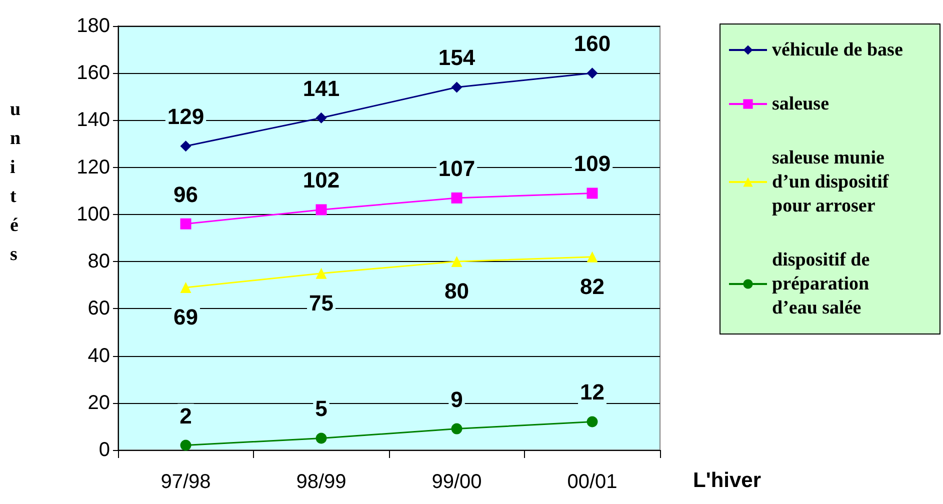 This screenshot has width=943, height=504. I want to click on y-tick-label: 100, so click(93, 214).